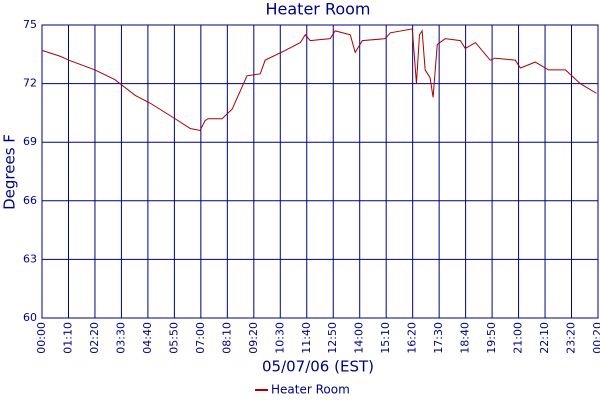 This screenshot has width=600, height=400. What do you see at coordinates (10, 172) in the screenshot?
I see `y-axis-label: Degrees F` at bounding box center [10, 172].